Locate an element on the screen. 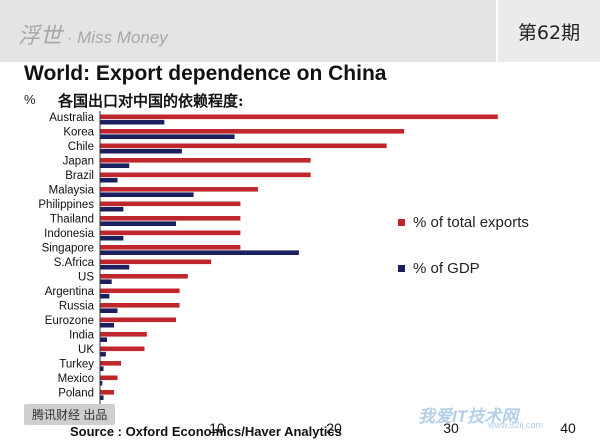 This screenshot has height=441, width=600. bar-exports-thailand is located at coordinates (170, 218).